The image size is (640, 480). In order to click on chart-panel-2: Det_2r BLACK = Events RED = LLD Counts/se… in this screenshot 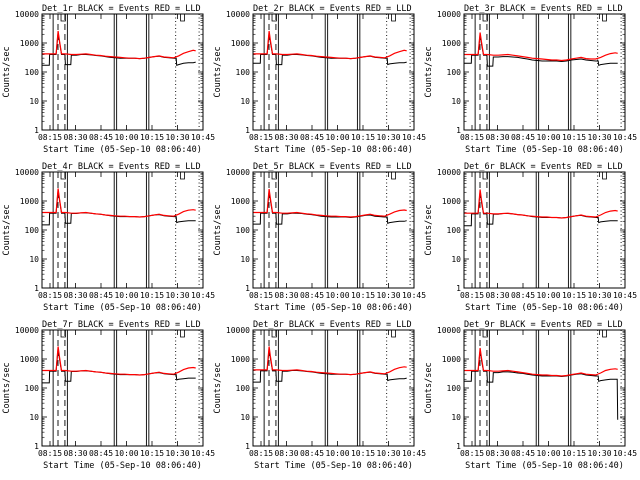, I will do `click(319, 79)`.